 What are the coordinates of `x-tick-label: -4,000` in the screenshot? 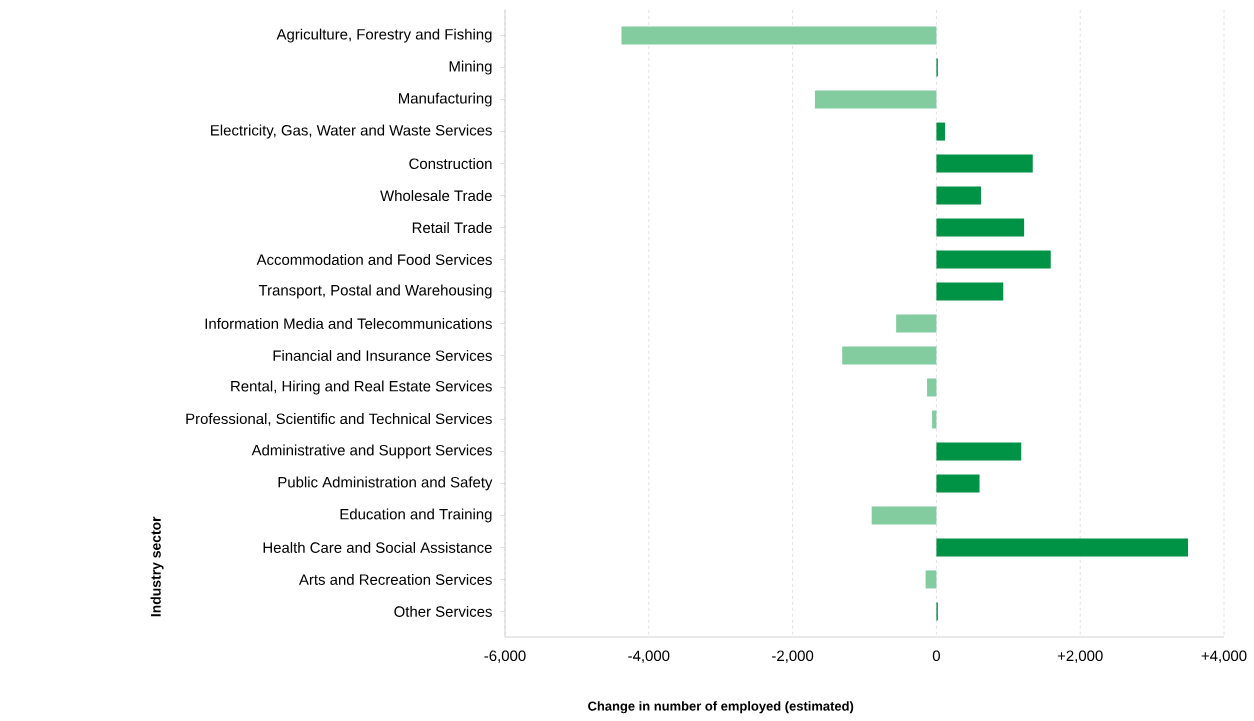 It's located at (649, 656).